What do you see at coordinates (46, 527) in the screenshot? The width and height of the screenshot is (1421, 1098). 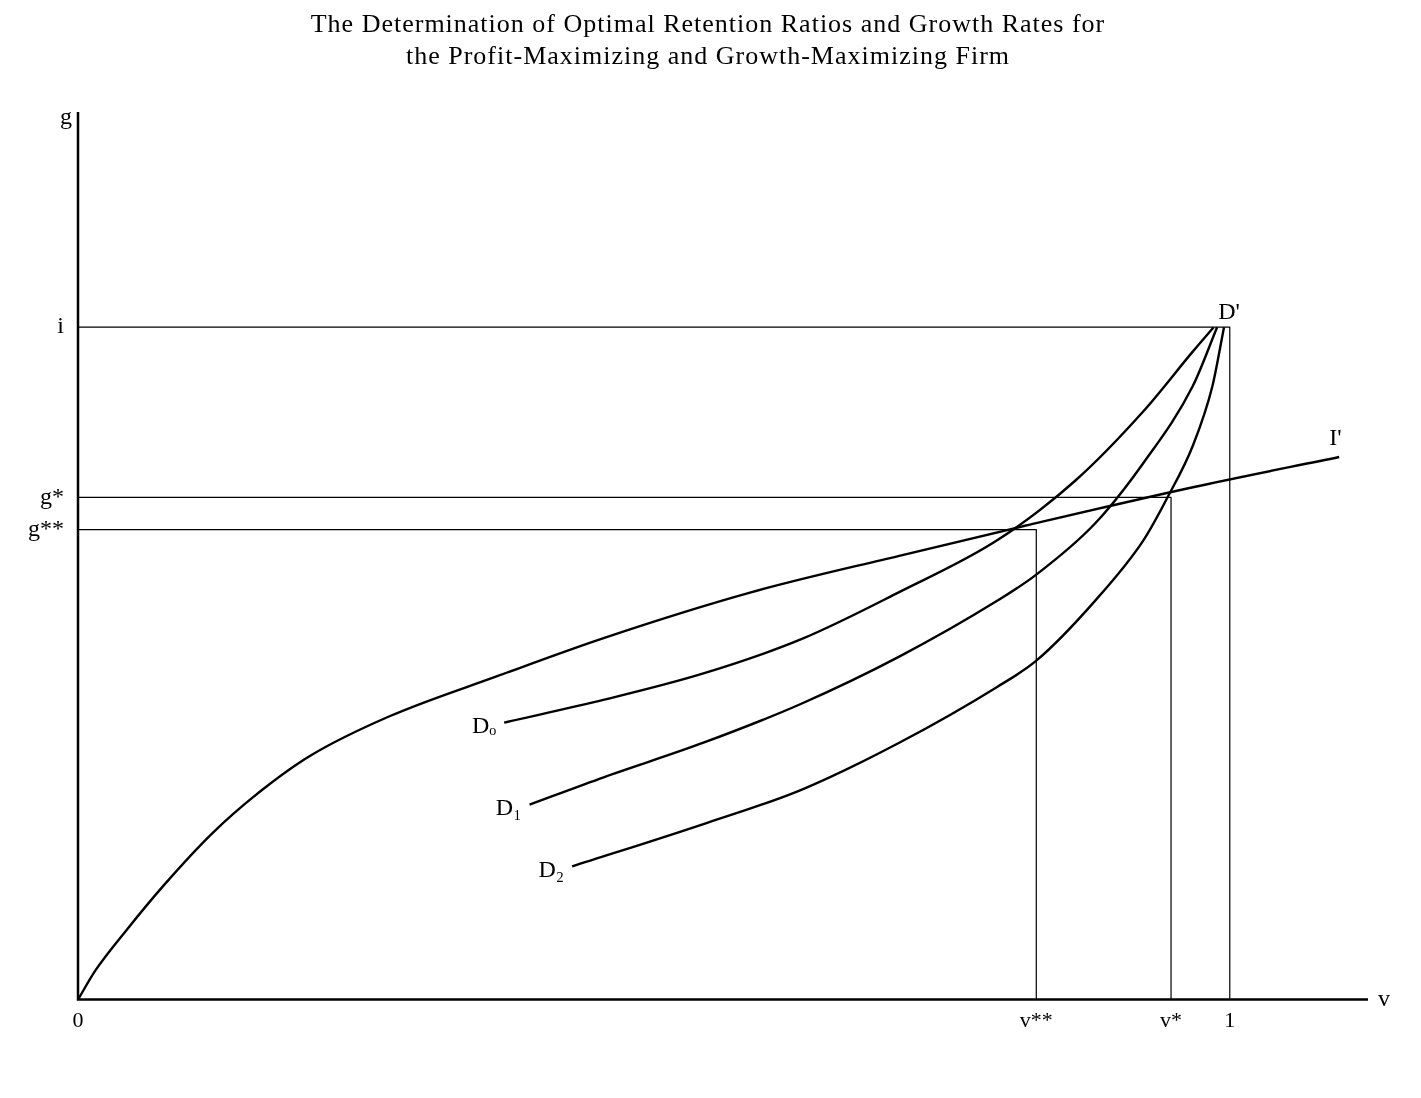 I see `series-label: g**` at bounding box center [46, 527].